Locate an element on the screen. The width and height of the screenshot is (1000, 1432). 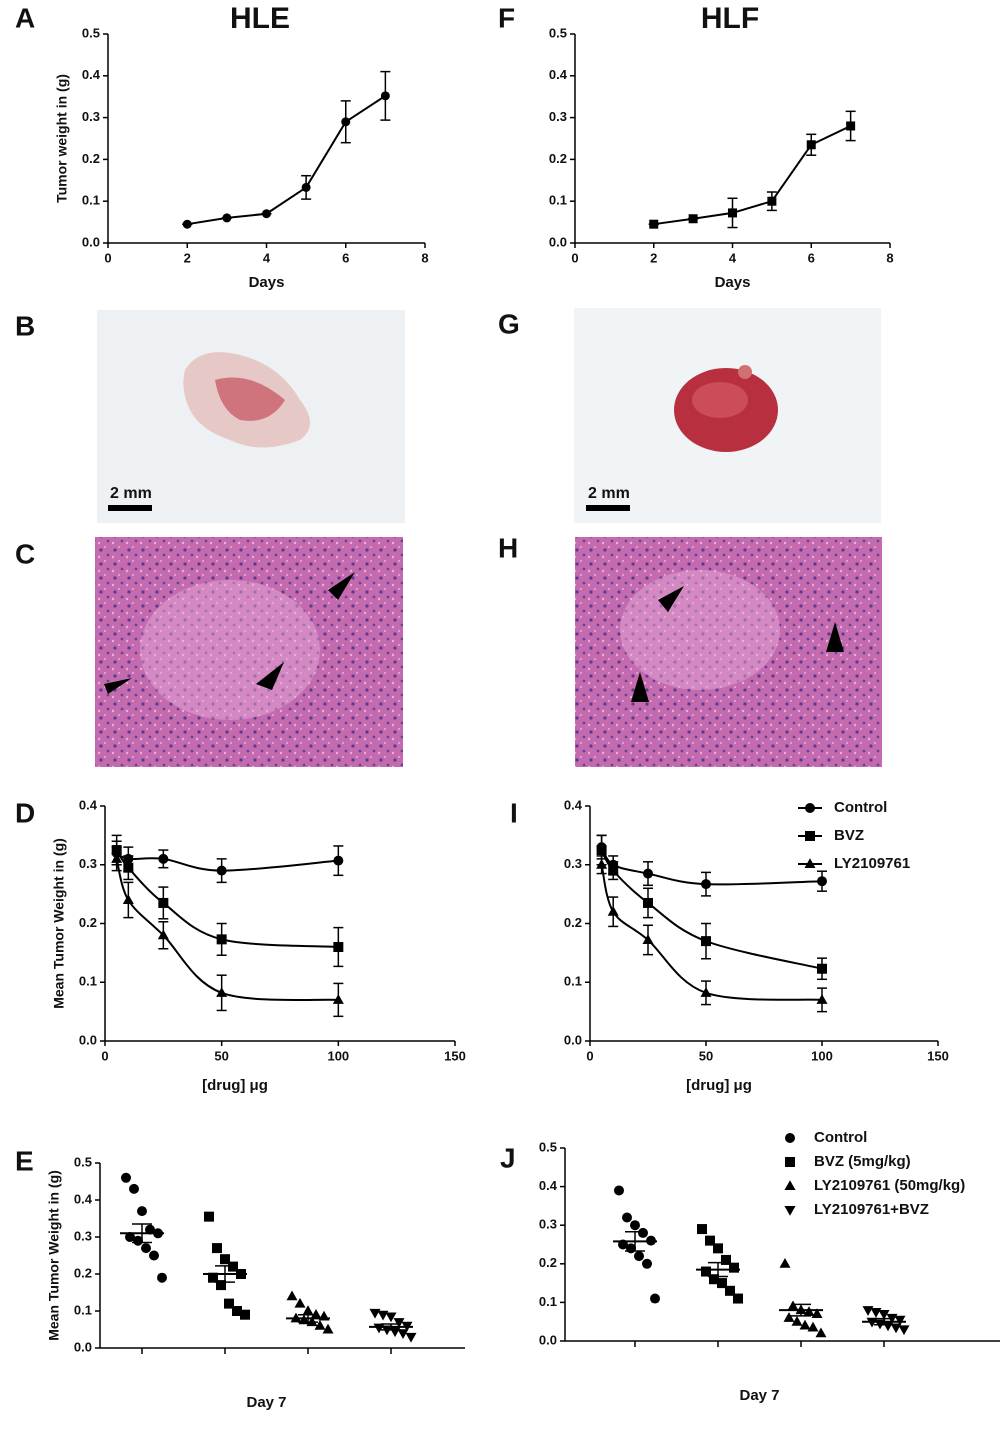
x-axis-label: Day 7 is located at coordinates (759, 1395).